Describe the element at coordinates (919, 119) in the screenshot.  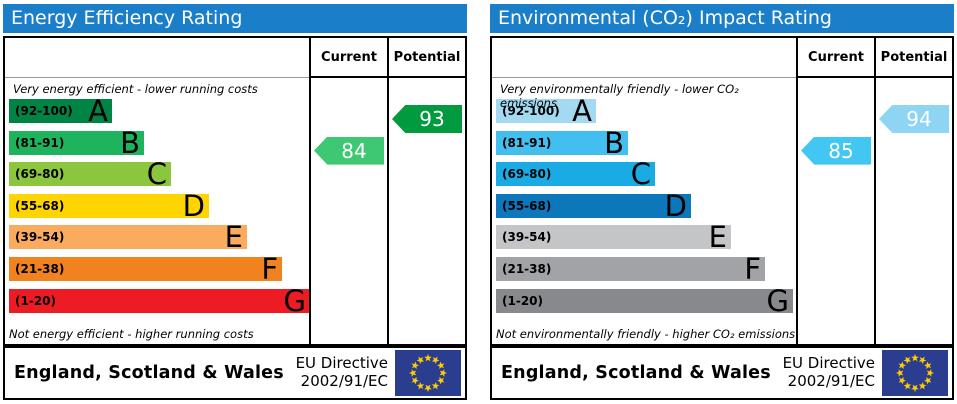
I see `co2-potential-rating-value: 94` at that location.